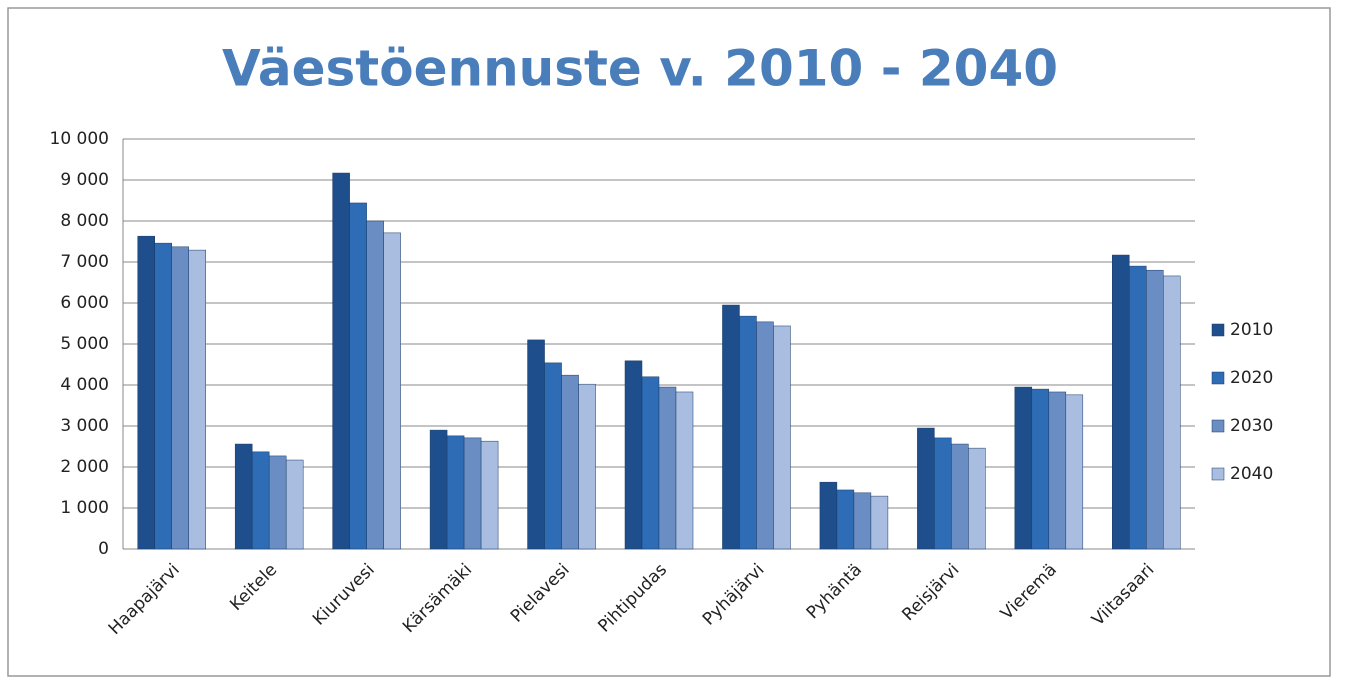 Image resolution: width=1346 pixels, height=682 pixels. Describe the element at coordinates (84, 344) in the screenshot. I see `y-tick-label: 5 000` at that location.